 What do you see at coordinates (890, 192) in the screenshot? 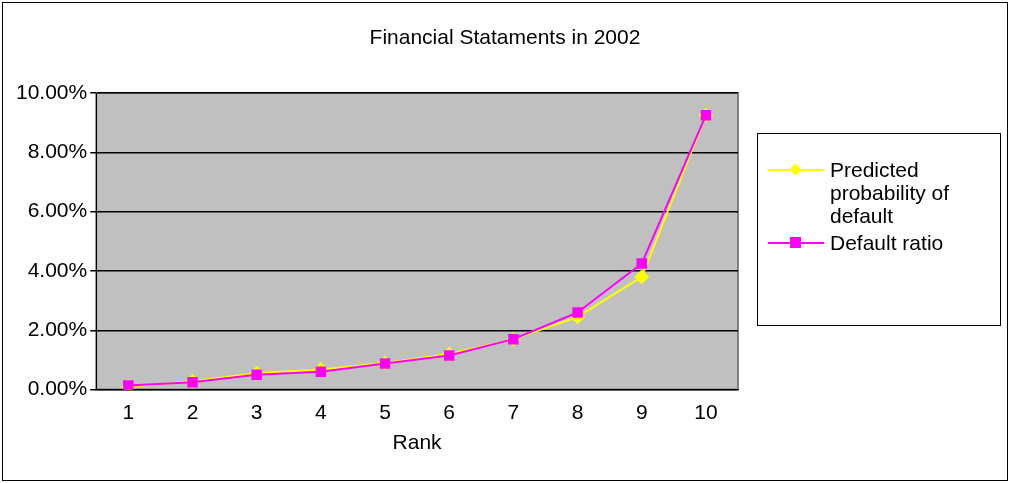
I see `legend-label: Predicted probability of default` at bounding box center [890, 192].